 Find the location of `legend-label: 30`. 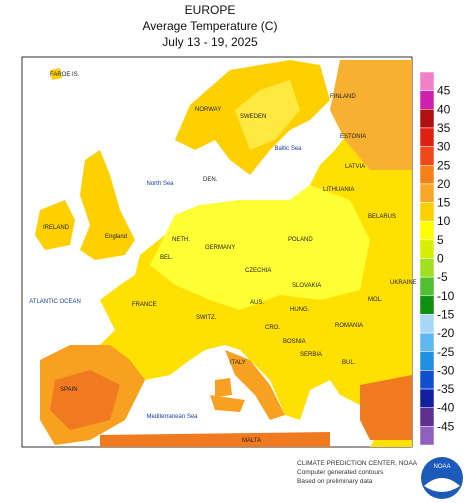

legend-label: 30 is located at coordinates (444, 147).